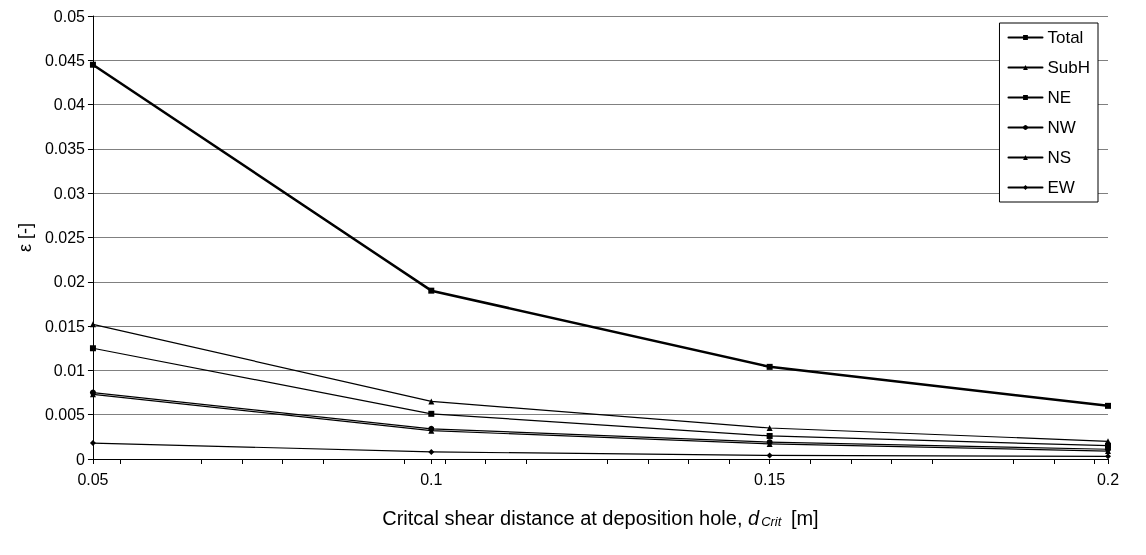 The height and width of the screenshot is (555, 1146). What do you see at coordinates (1065, 37) in the screenshot?
I see `legend-label: Total` at bounding box center [1065, 37].